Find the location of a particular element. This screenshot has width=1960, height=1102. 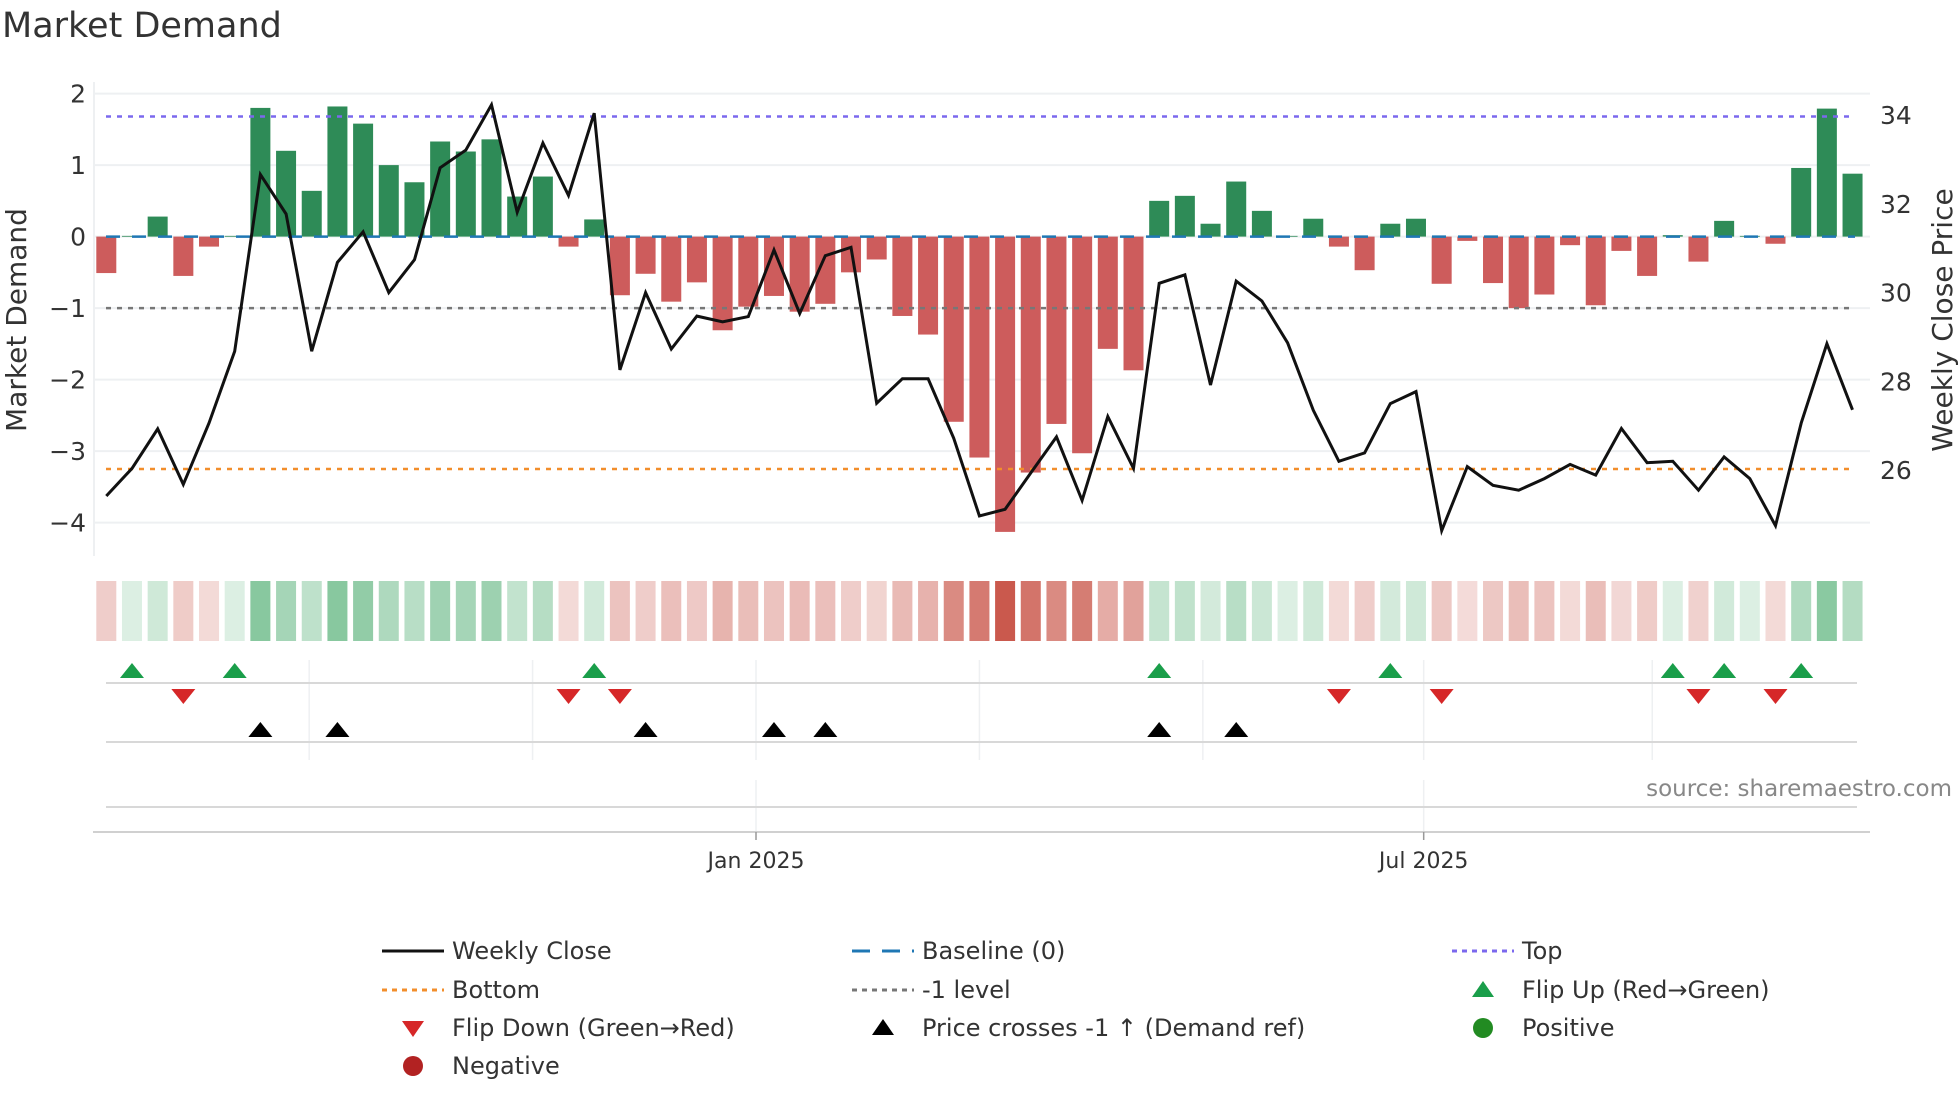

y-tick-label: 0 is located at coordinates (78, 237).